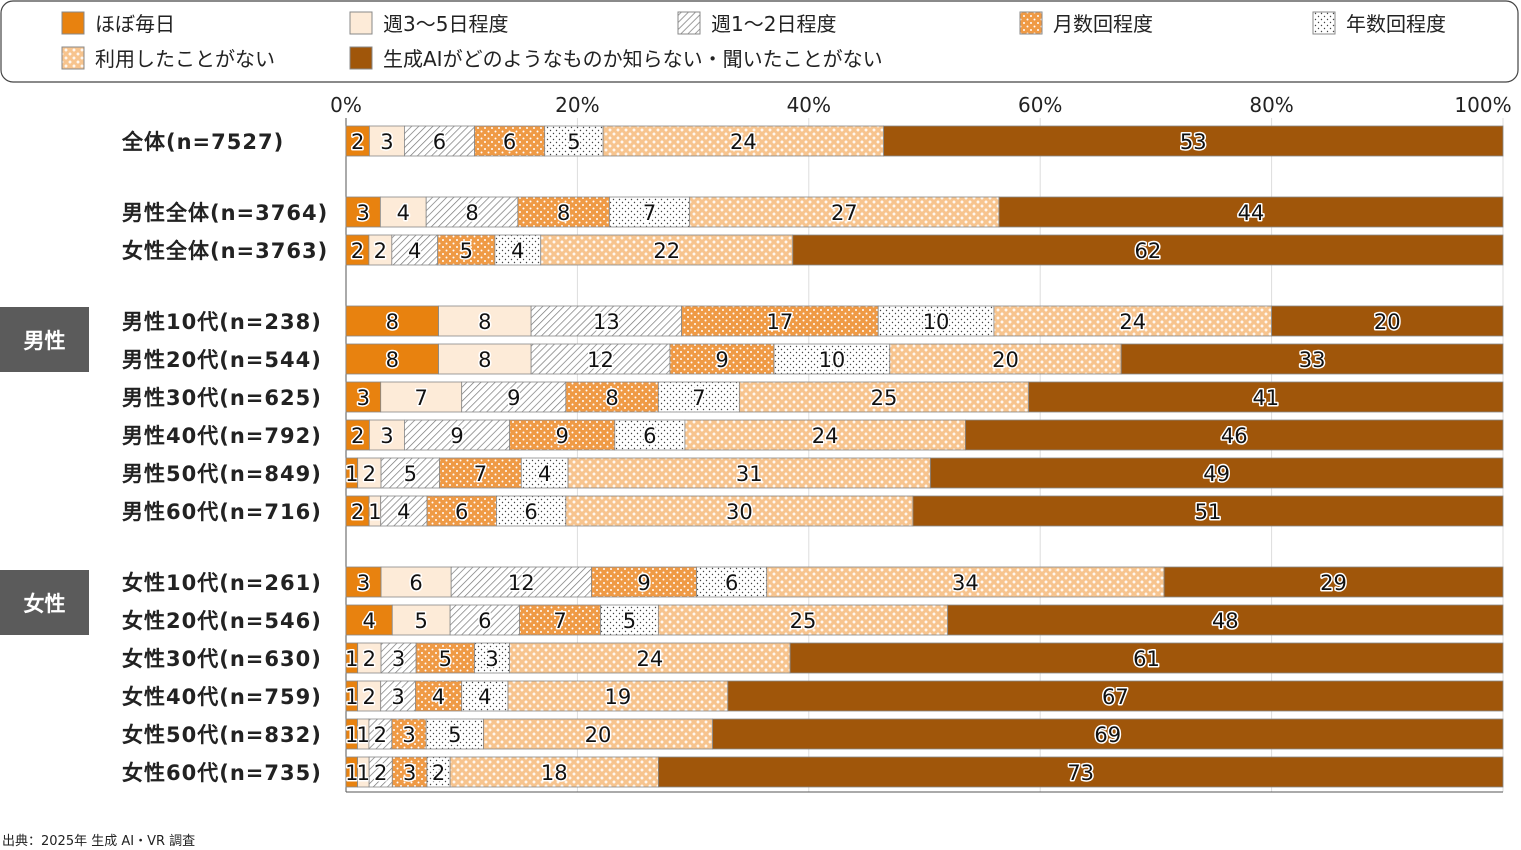 Image resolution: width=1521 pixels, height=850 pixels. I want to click on data-label: 29, so click(1333, 583).